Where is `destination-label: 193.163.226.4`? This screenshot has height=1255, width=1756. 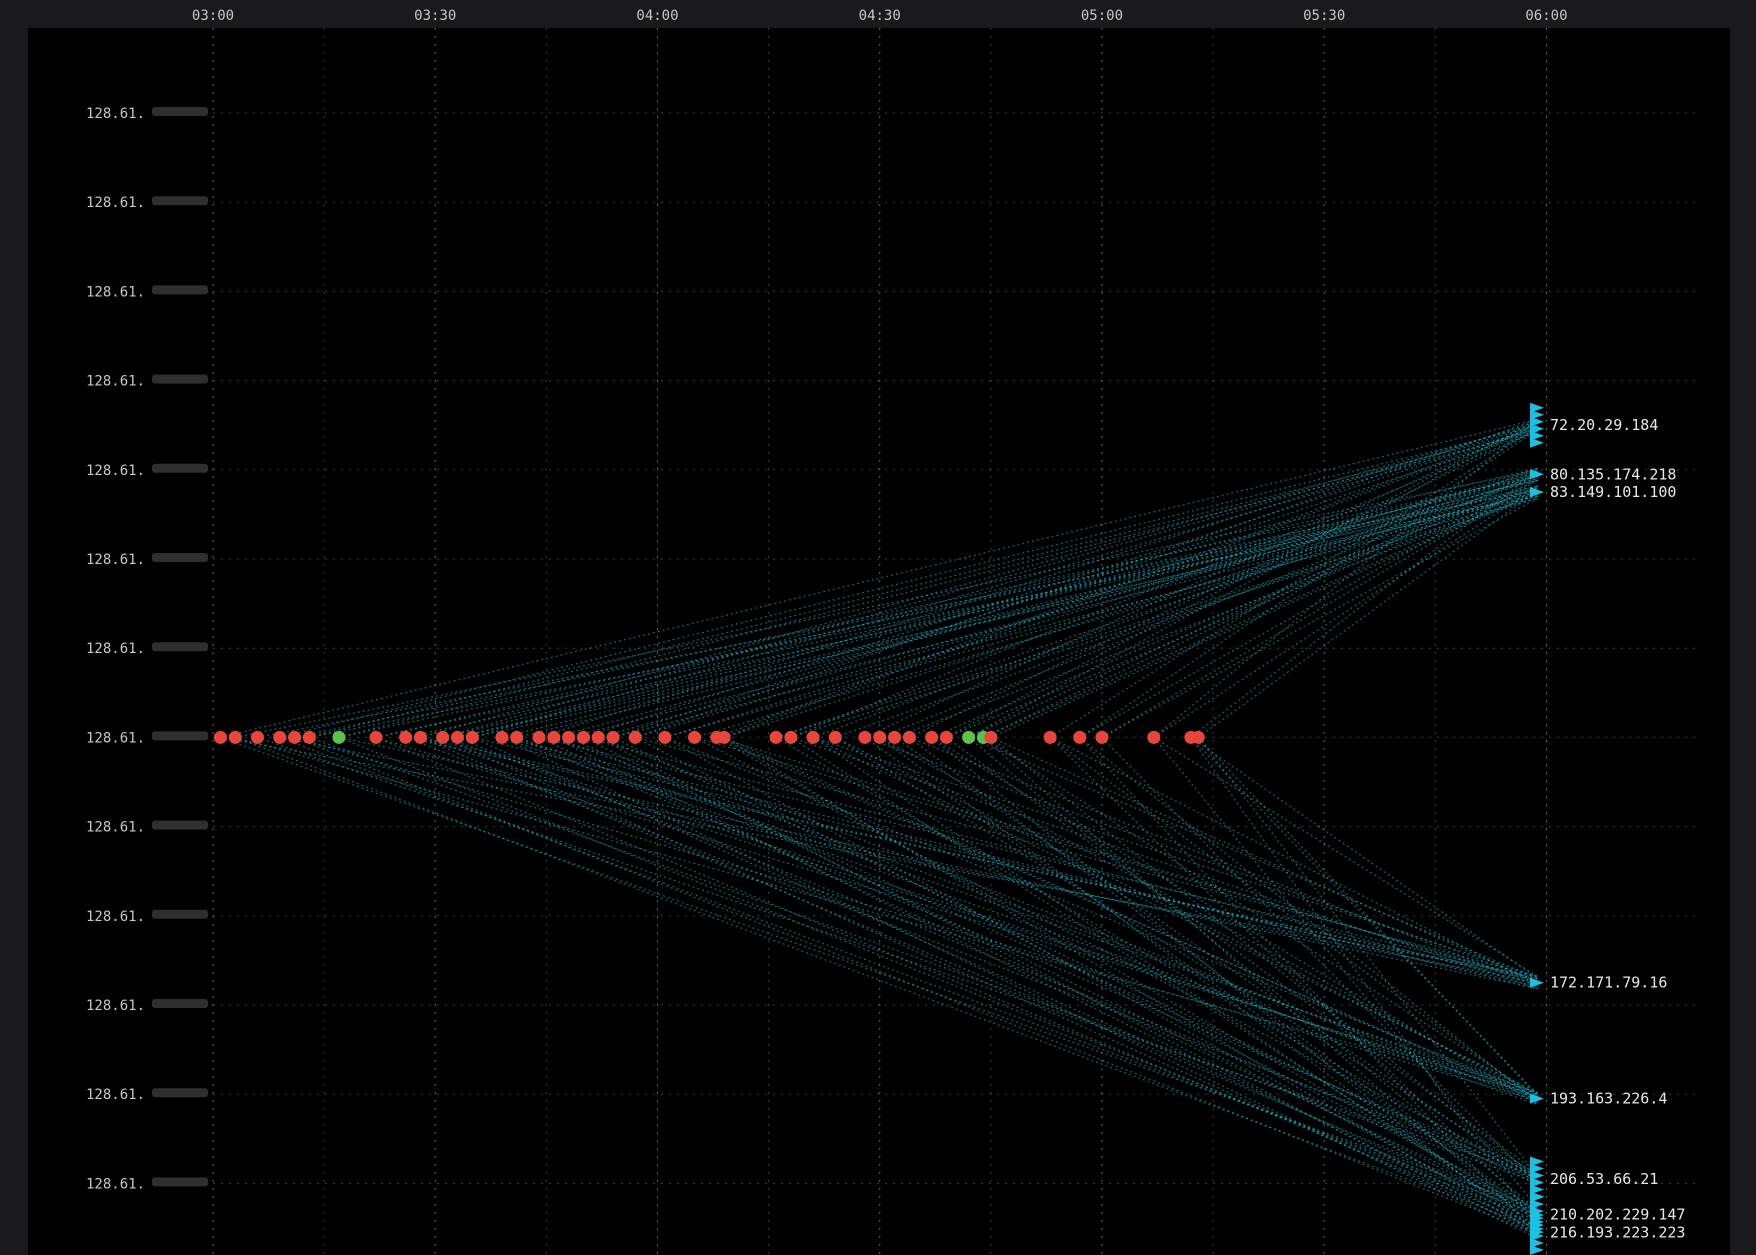 destination-label: 193.163.226.4 is located at coordinates (1608, 1099).